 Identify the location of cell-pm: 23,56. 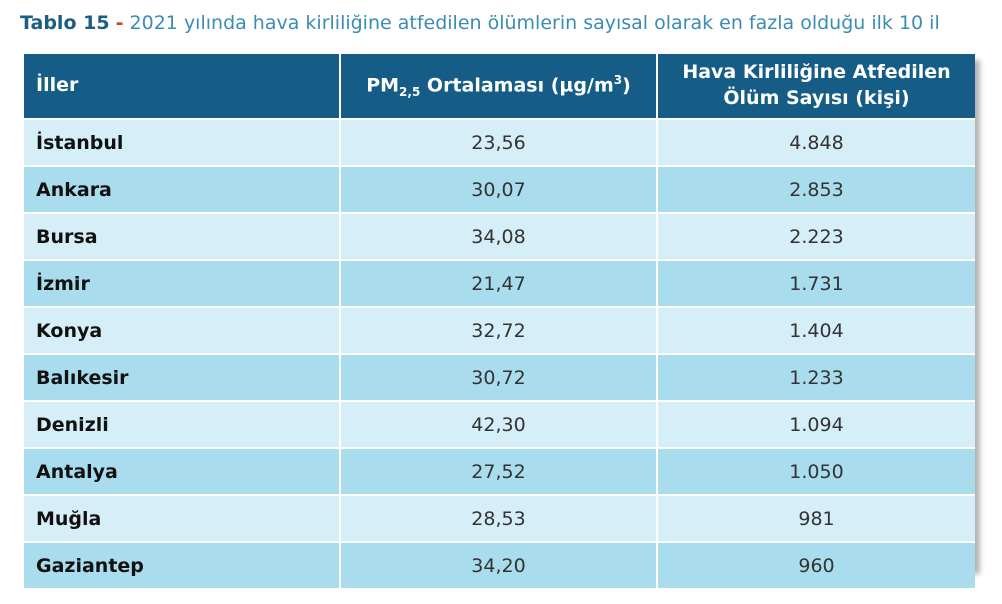
(499, 142).